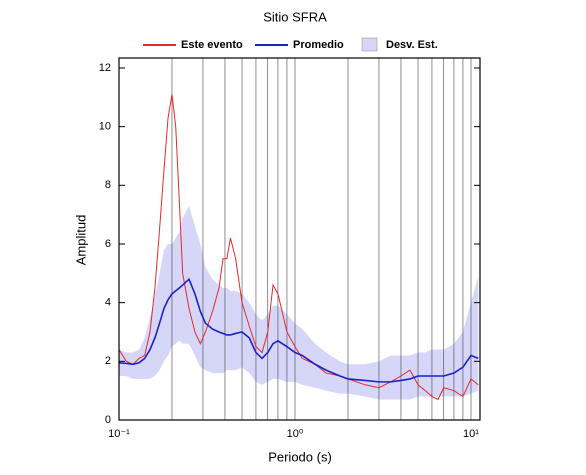  Describe the element at coordinates (108, 185) in the screenshot. I see `y-tick-label: 8` at that location.